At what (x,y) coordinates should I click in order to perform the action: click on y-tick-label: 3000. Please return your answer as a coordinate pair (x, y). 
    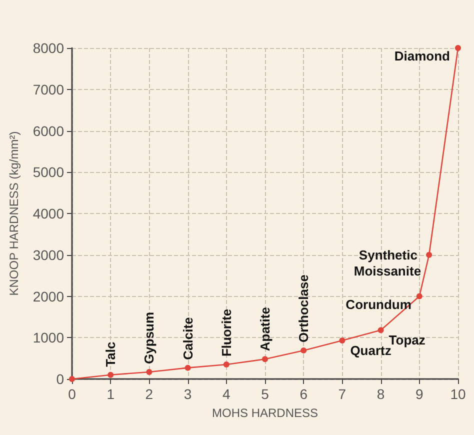
    Looking at the image, I should click on (48, 254).